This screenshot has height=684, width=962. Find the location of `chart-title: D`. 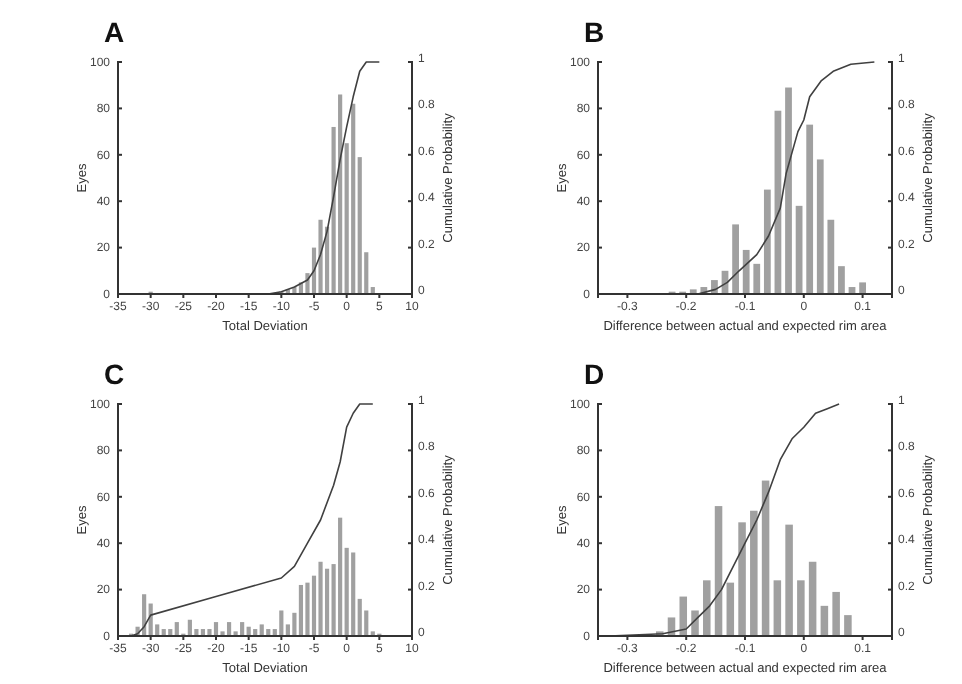

chart-title: D is located at coordinates (594, 374).